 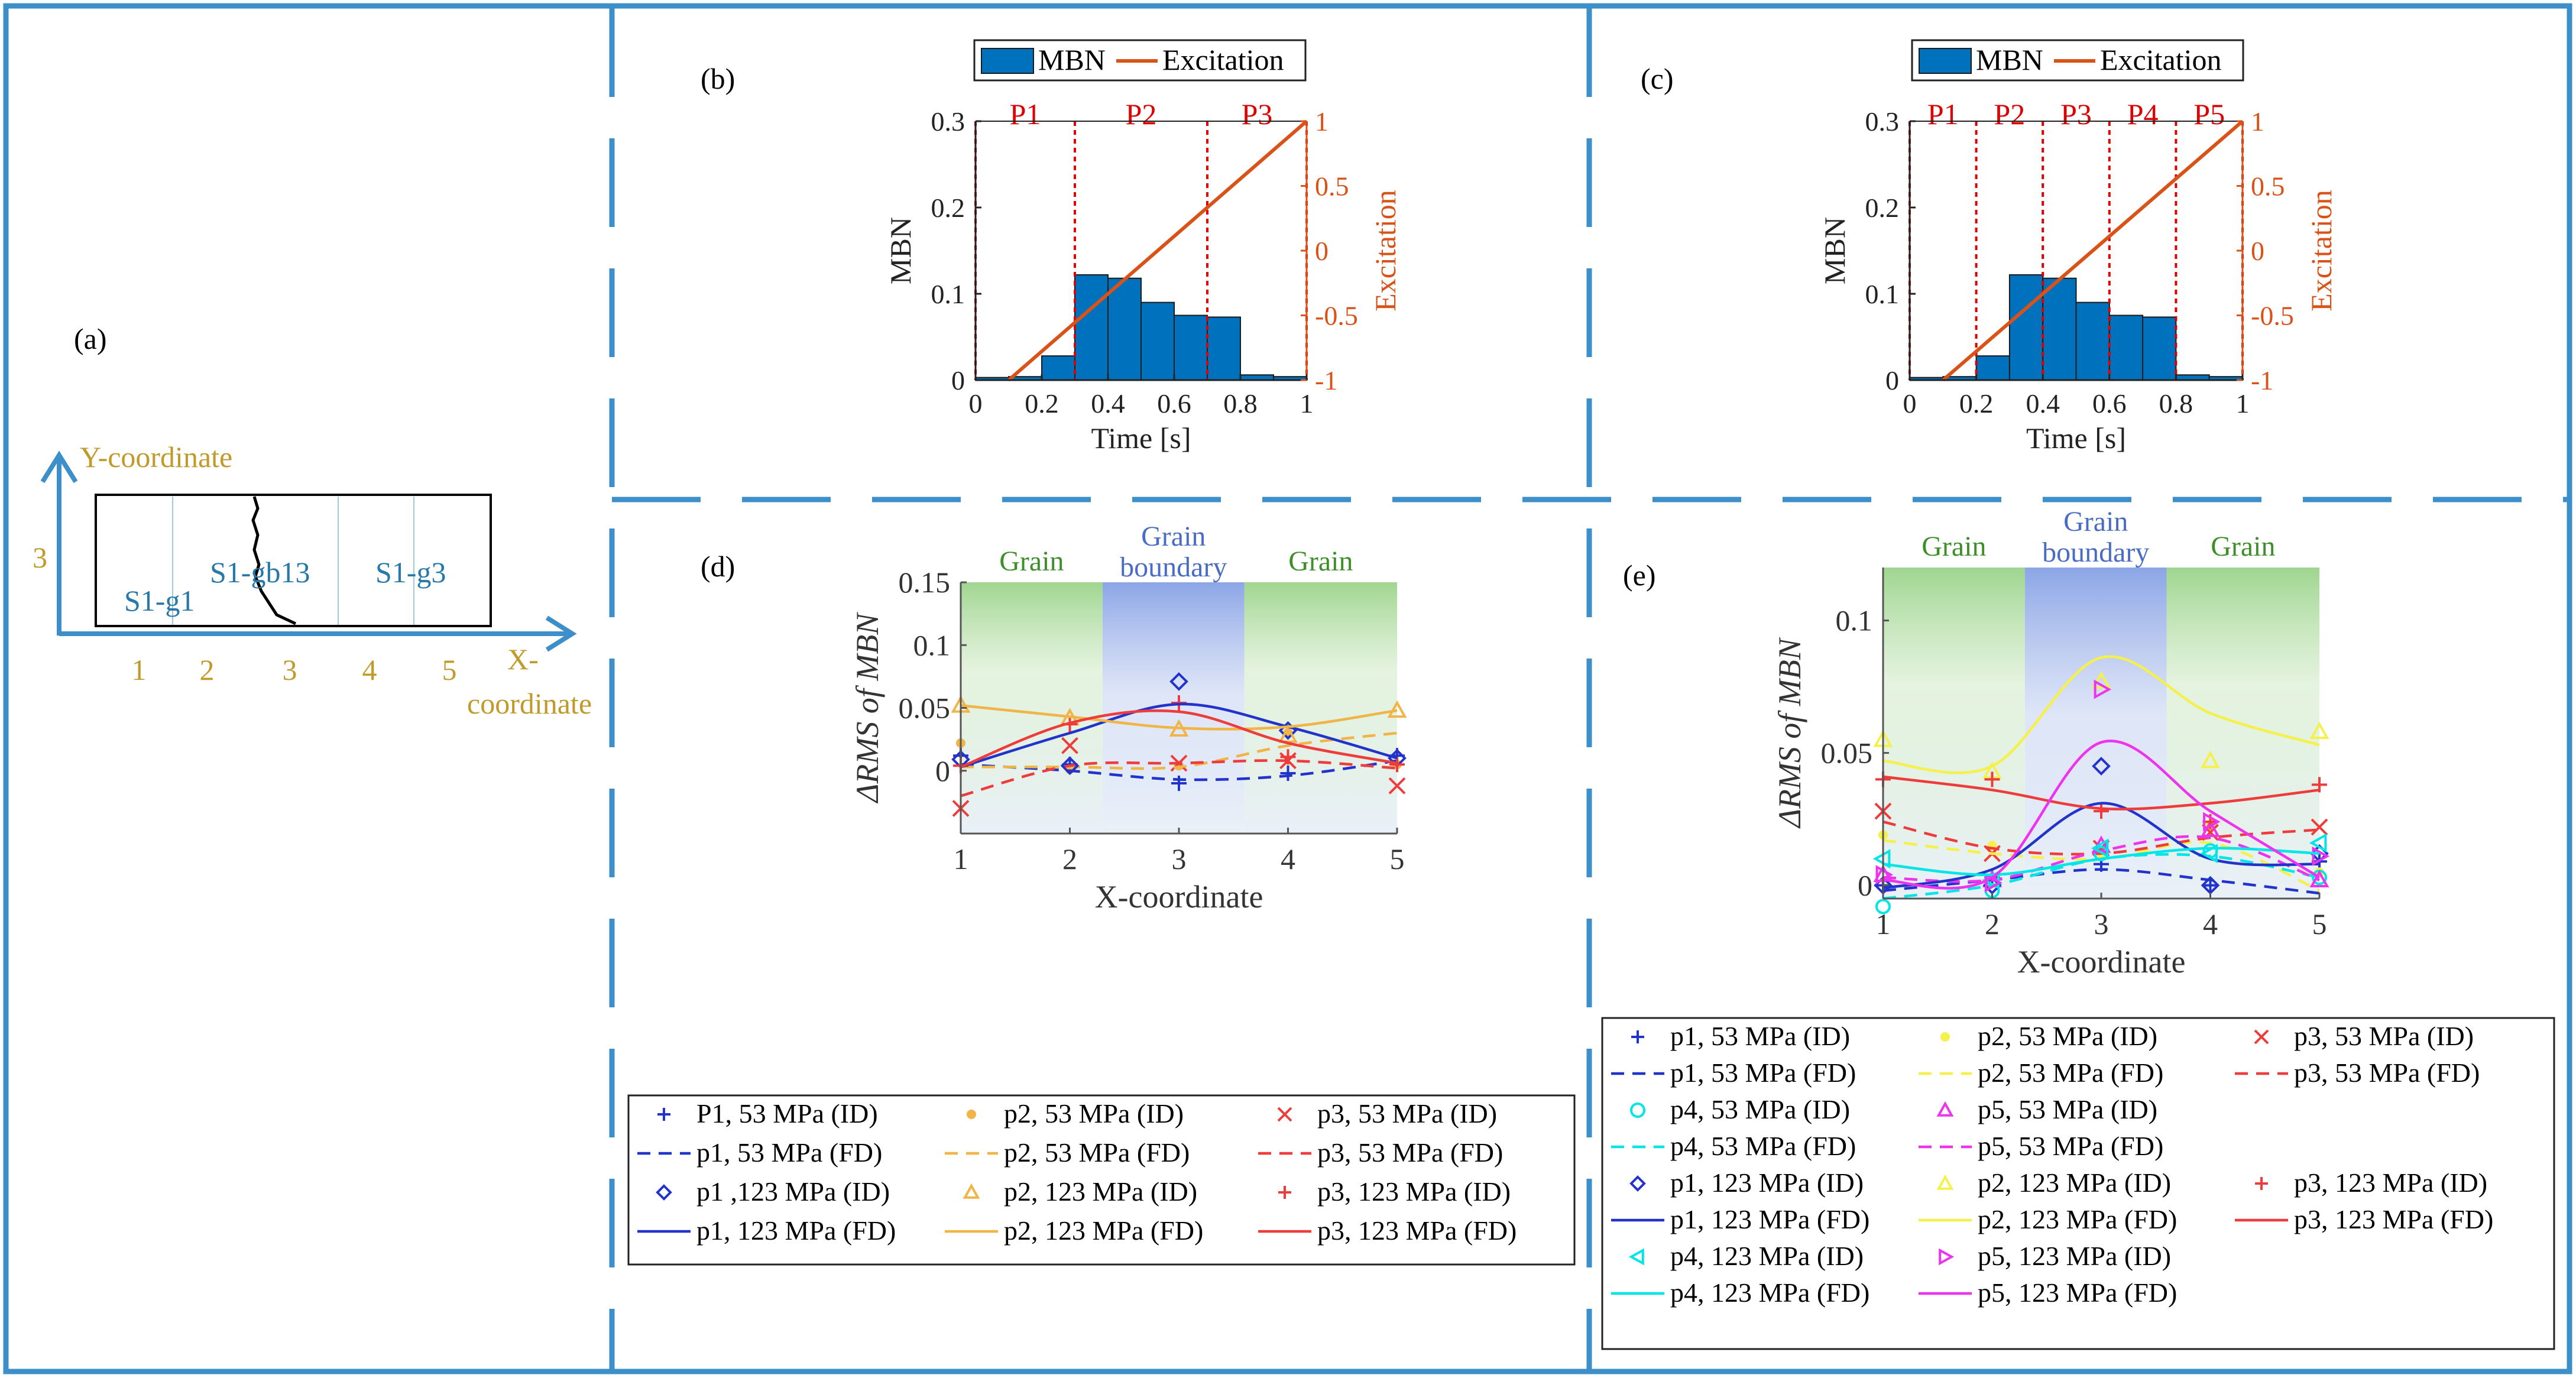 What do you see at coordinates (1094, 1113) in the screenshot?
I see `legend-entry: p2, 53 MPa (ID)` at bounding box center [1094, 1113].